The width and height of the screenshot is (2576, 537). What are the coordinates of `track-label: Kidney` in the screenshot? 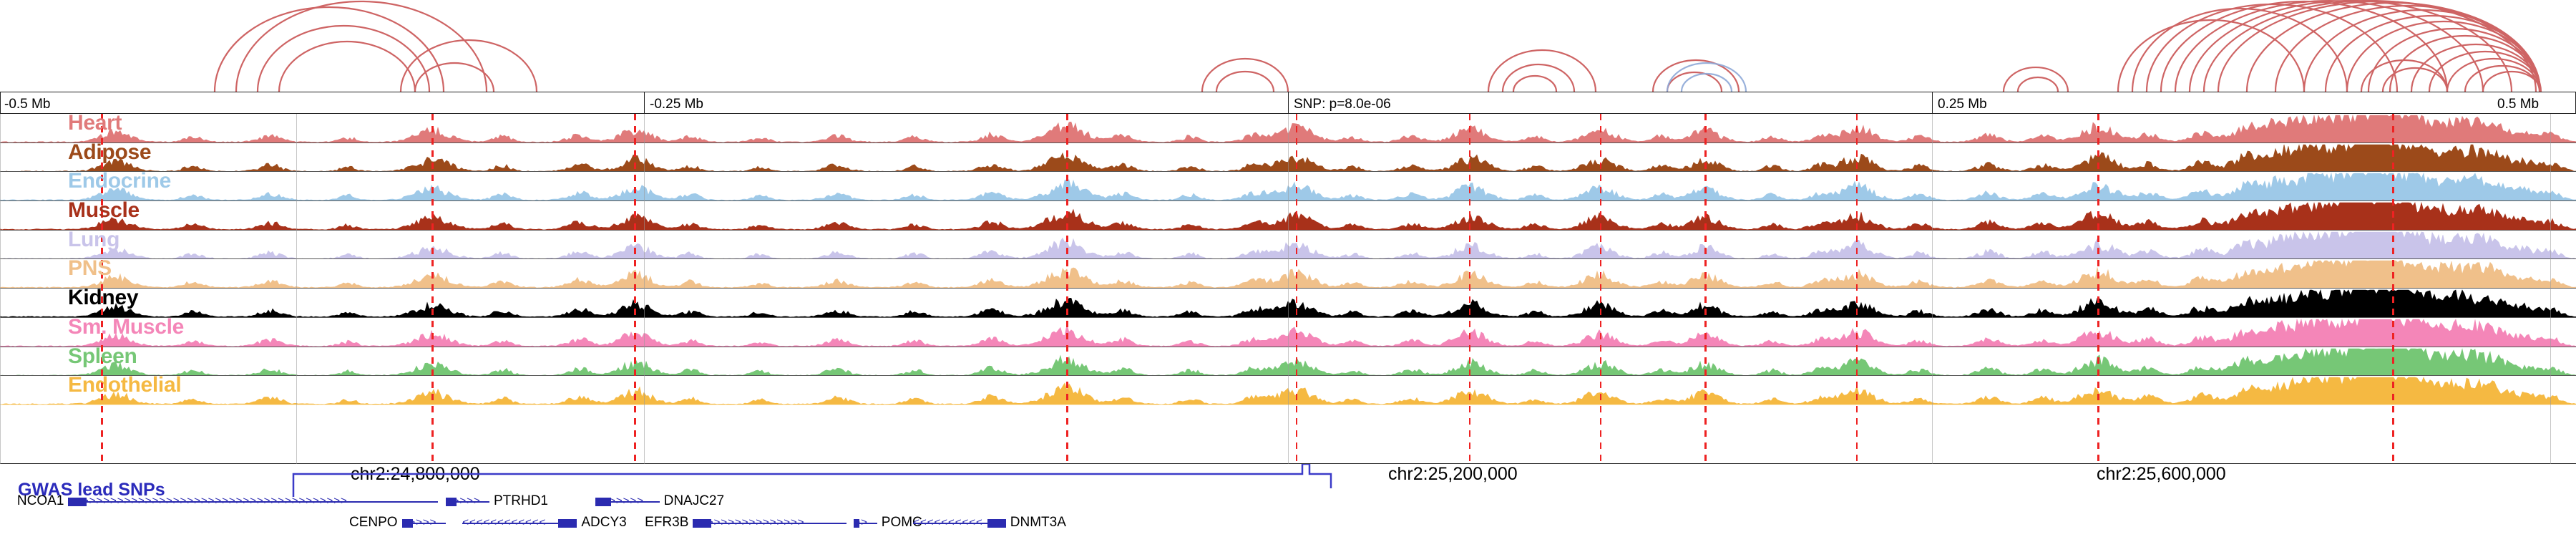 It's located at (103, 299).